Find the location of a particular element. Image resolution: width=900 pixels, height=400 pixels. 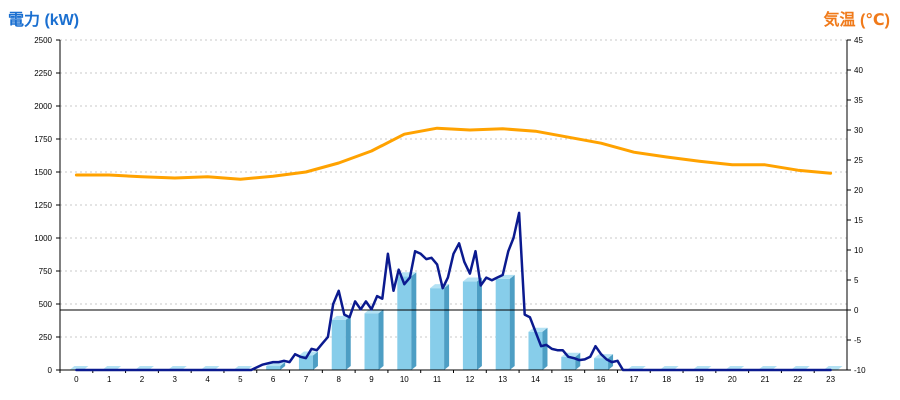

x-tick-label: 2 is located at coordinates (142, 379).